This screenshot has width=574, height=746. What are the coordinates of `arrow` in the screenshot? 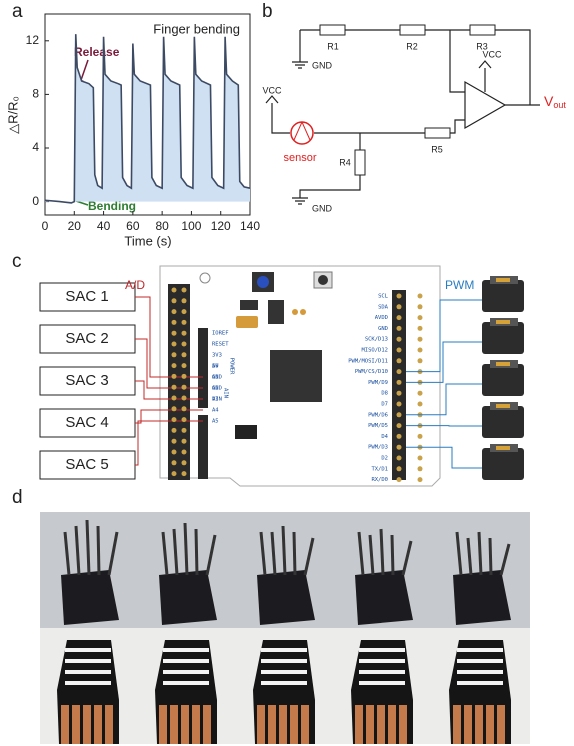 It's located at (82, 203).